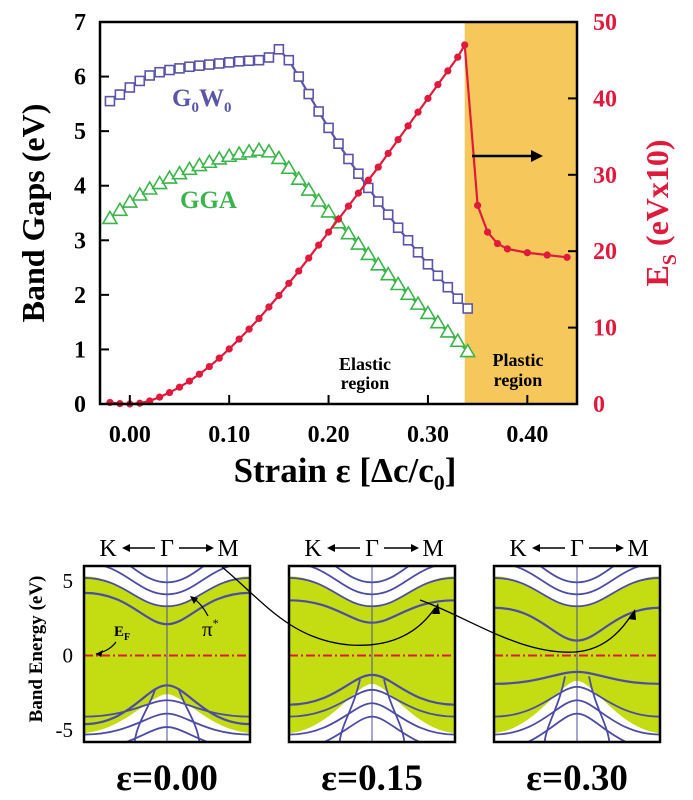  What do you see at coordinates (80, 78) in the screenshot?
I see `y-tick-label-6: 6` at bounding box center [80, 78].